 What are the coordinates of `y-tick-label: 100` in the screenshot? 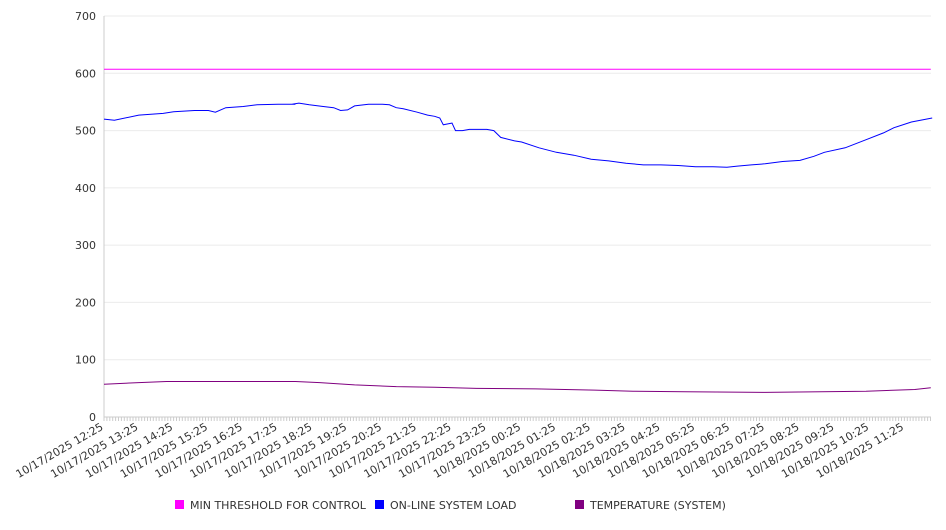 It's located at (85, 360).